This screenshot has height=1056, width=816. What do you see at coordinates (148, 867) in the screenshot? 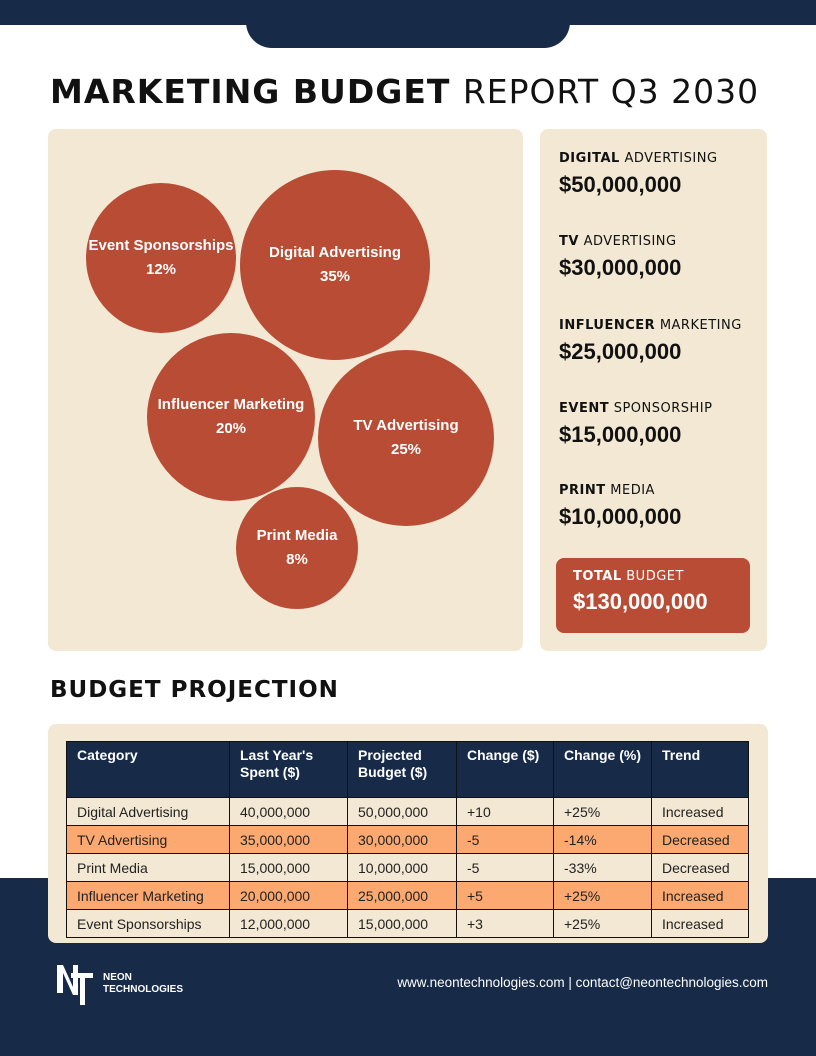
I see `table-cell: Print Media` at bounding box center [148, 867].